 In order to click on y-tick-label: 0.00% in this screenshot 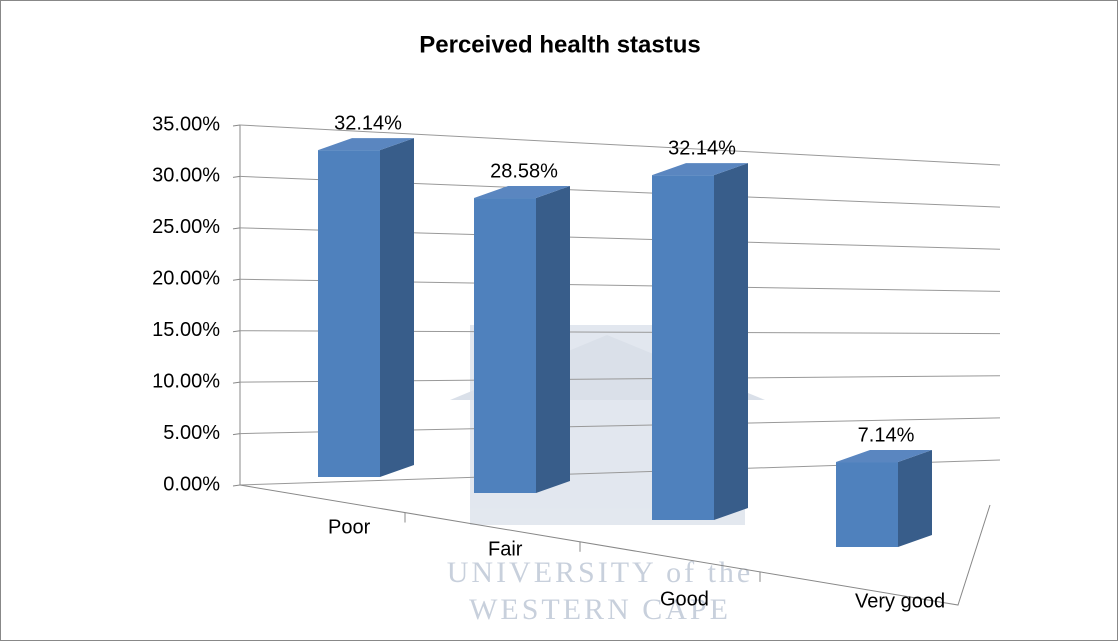, I will do `click(191, 484)`.